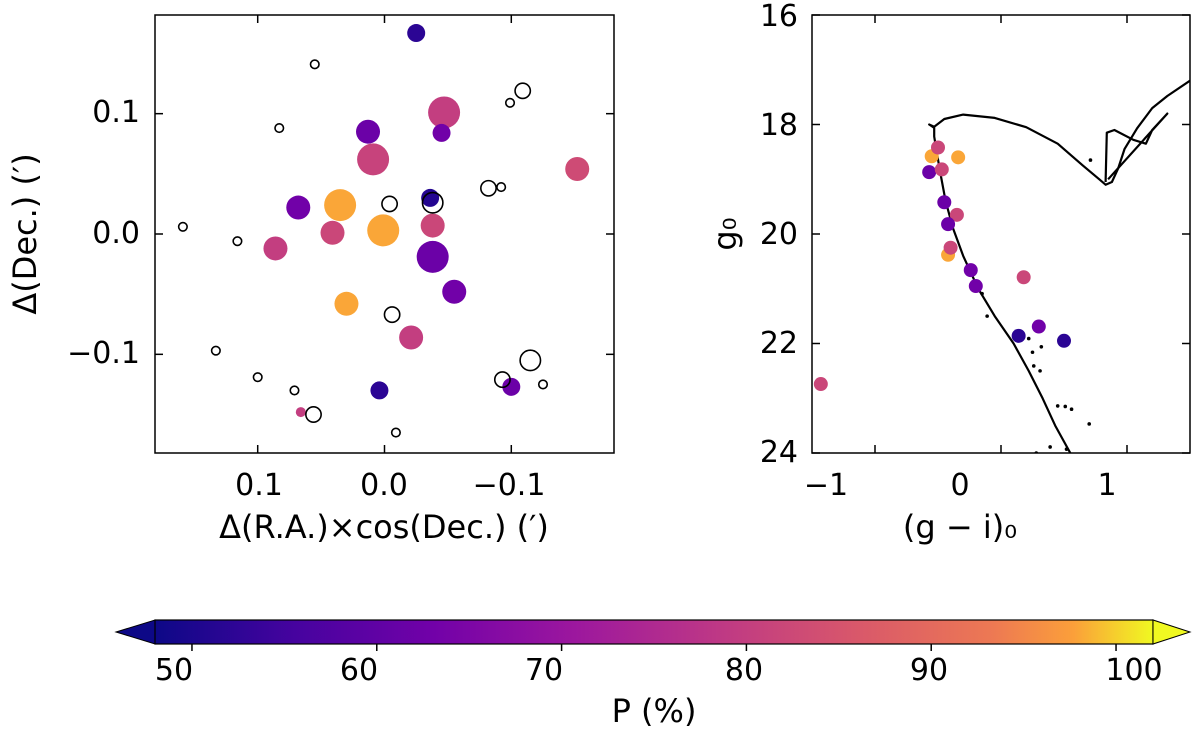 This screenshot has width=1200, height=732. I want to click on right-y-tick-label: 24, so click(779, 452).